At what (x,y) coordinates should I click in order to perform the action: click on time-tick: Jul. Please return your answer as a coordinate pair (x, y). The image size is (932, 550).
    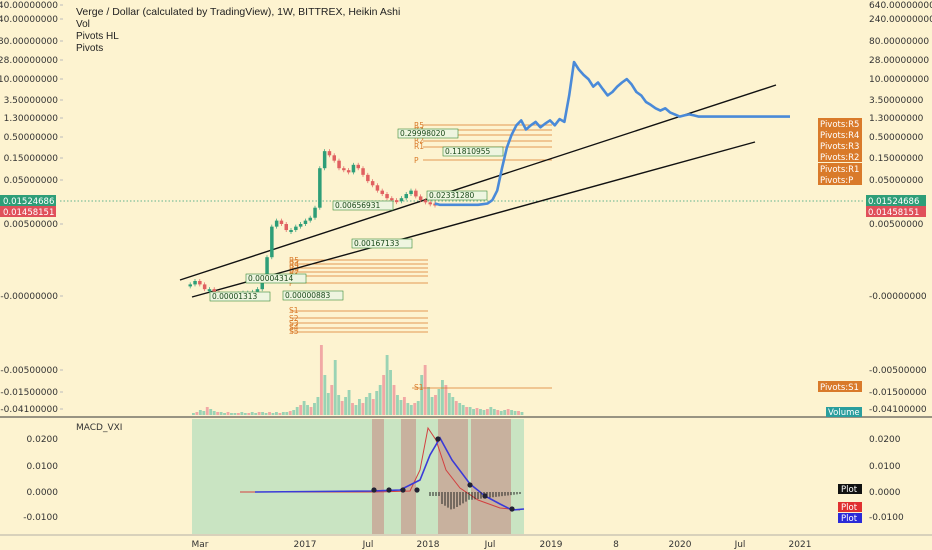
    Looking at the image, I should click on (368, 545).